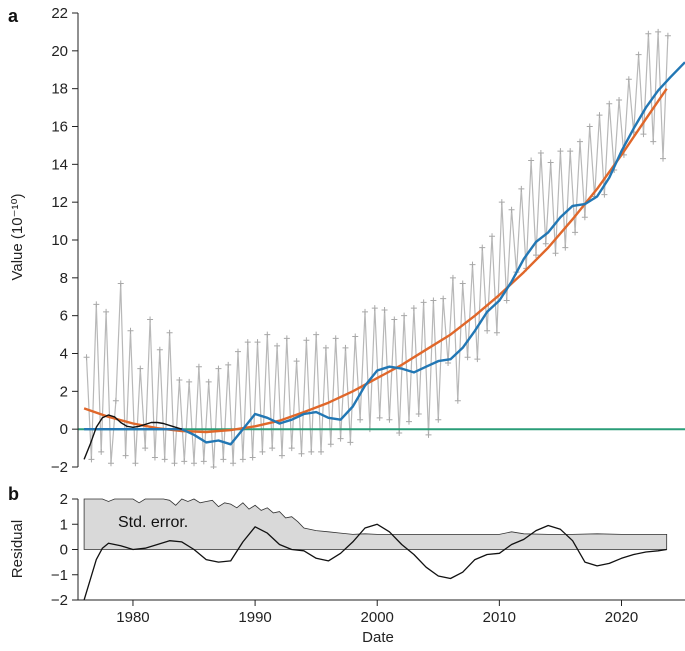 The width and height of the screenshot is (685, 651). I want to click on panel-a-y-axis: −2 0 2 4 6 8 10 12 14 16 18 20 22, so click(65, 240).